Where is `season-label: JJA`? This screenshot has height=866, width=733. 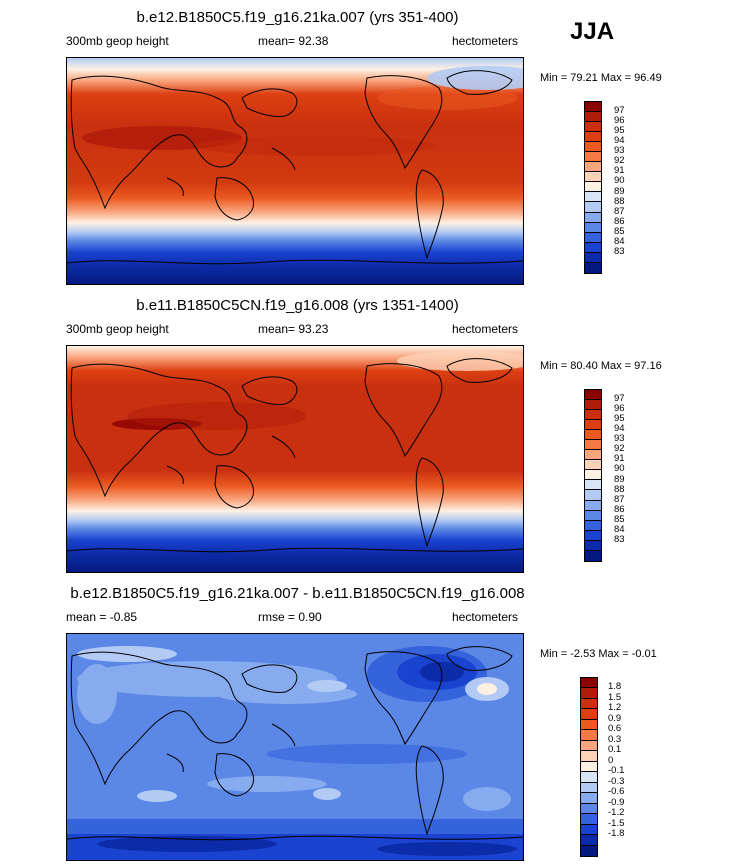
season-label: JJA is located at coordinates (592, 31).